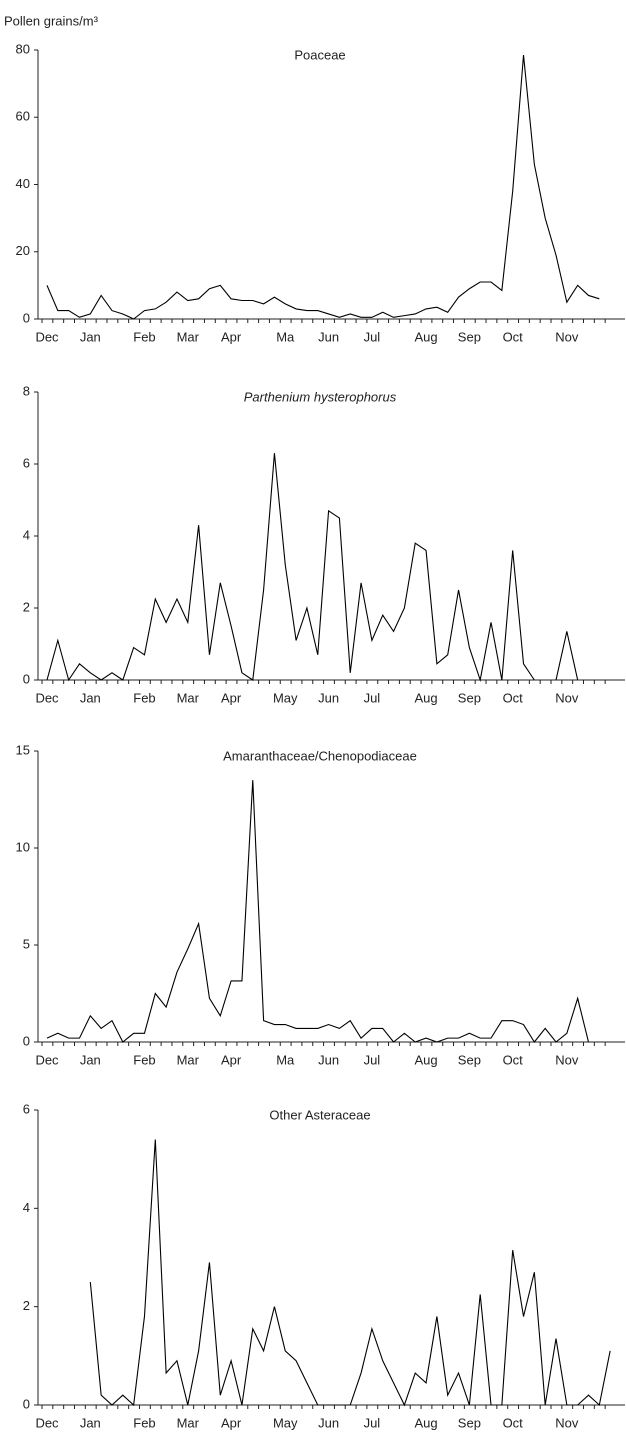  What do you see at coordinates (26, 390) in the screenshot?
I see `y-tick-label: 8` at bounding box center [26, 390].